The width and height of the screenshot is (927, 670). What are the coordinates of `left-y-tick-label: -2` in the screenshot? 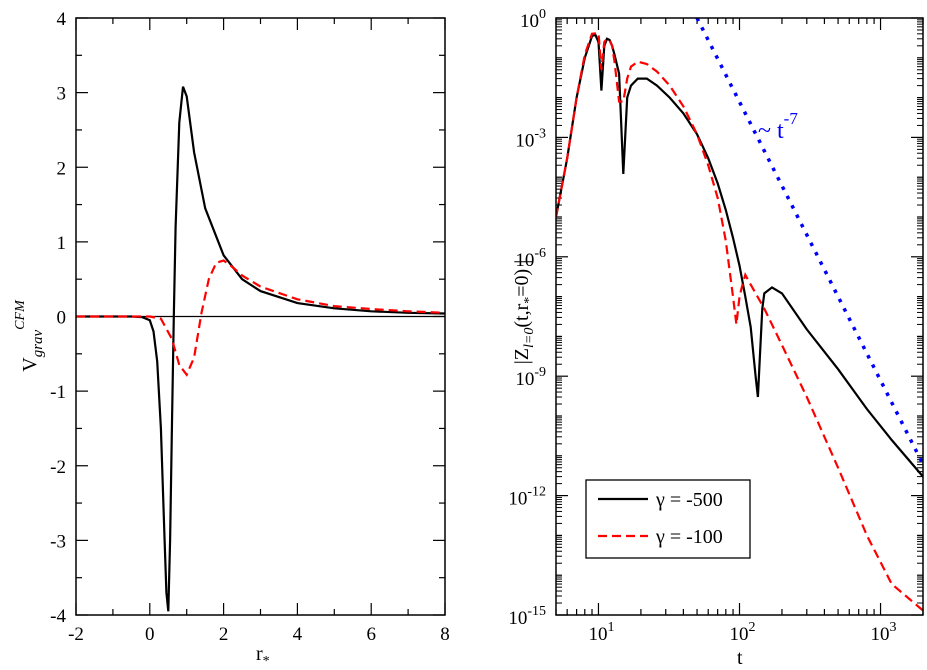 It's located at (58, 467).